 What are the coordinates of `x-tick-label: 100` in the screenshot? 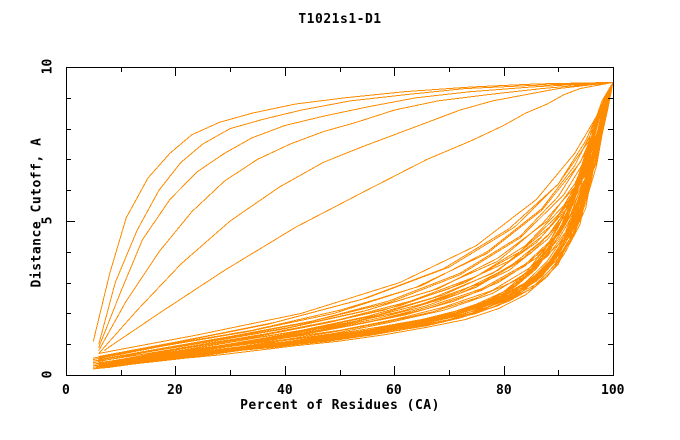 It's located at (613, 390).